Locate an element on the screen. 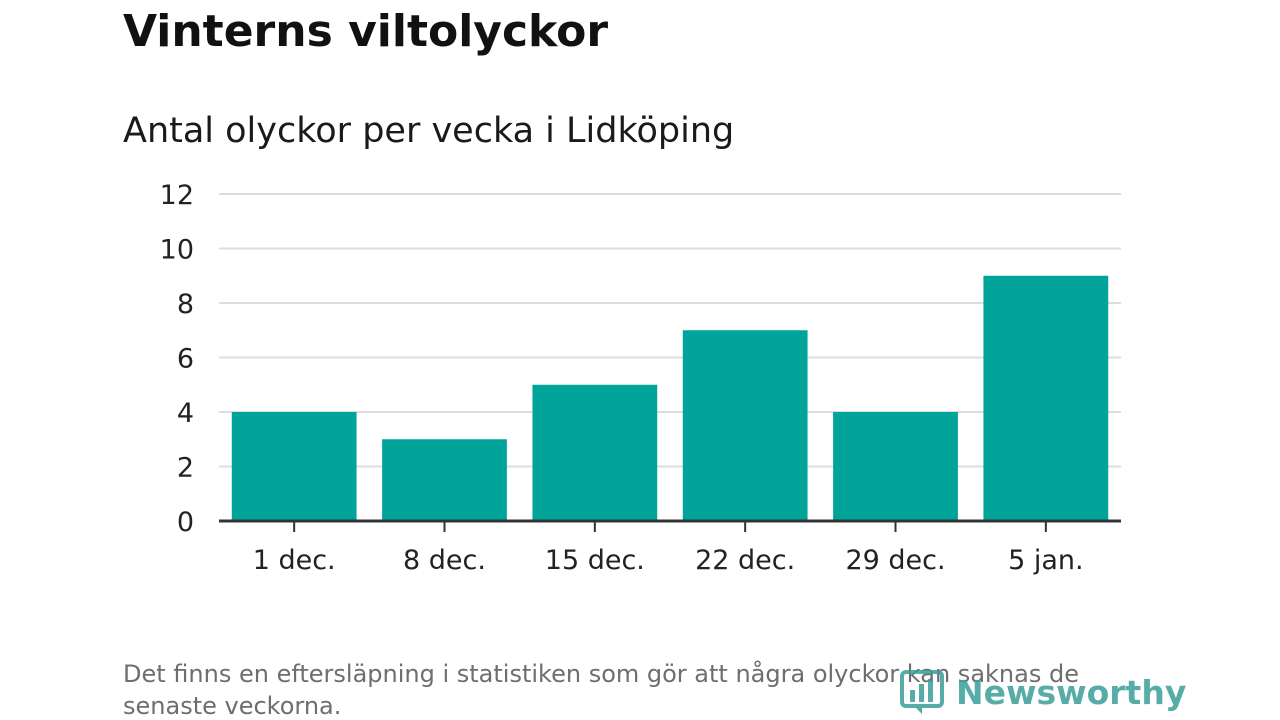  x-tick-label: 8 dec. is located at coordinates (444, 560).